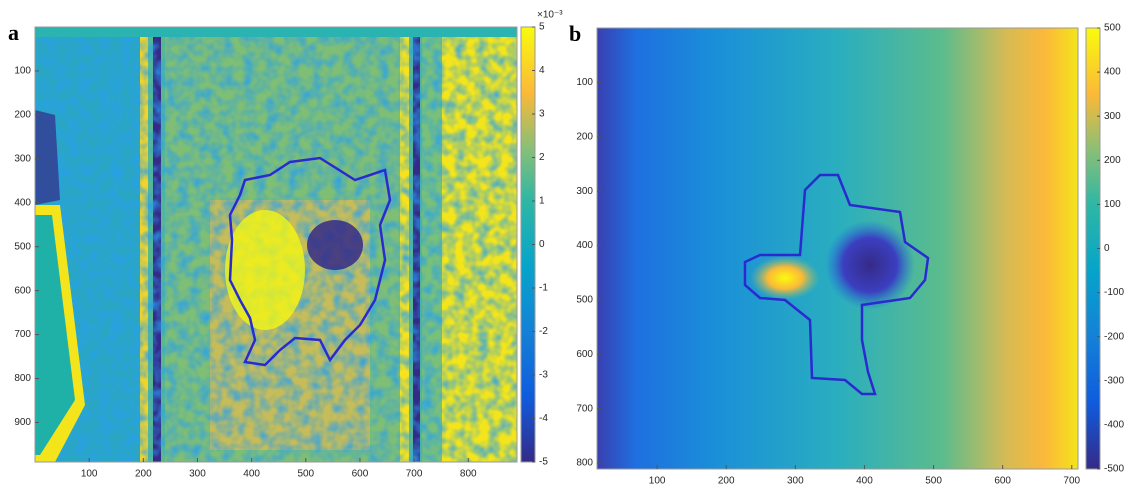 The width and height of the screenshot is (1130, 493). Describe the element at coordinates (1114, 380) in the screenshot. I see `colorbar-tick-label: -300` at that location.